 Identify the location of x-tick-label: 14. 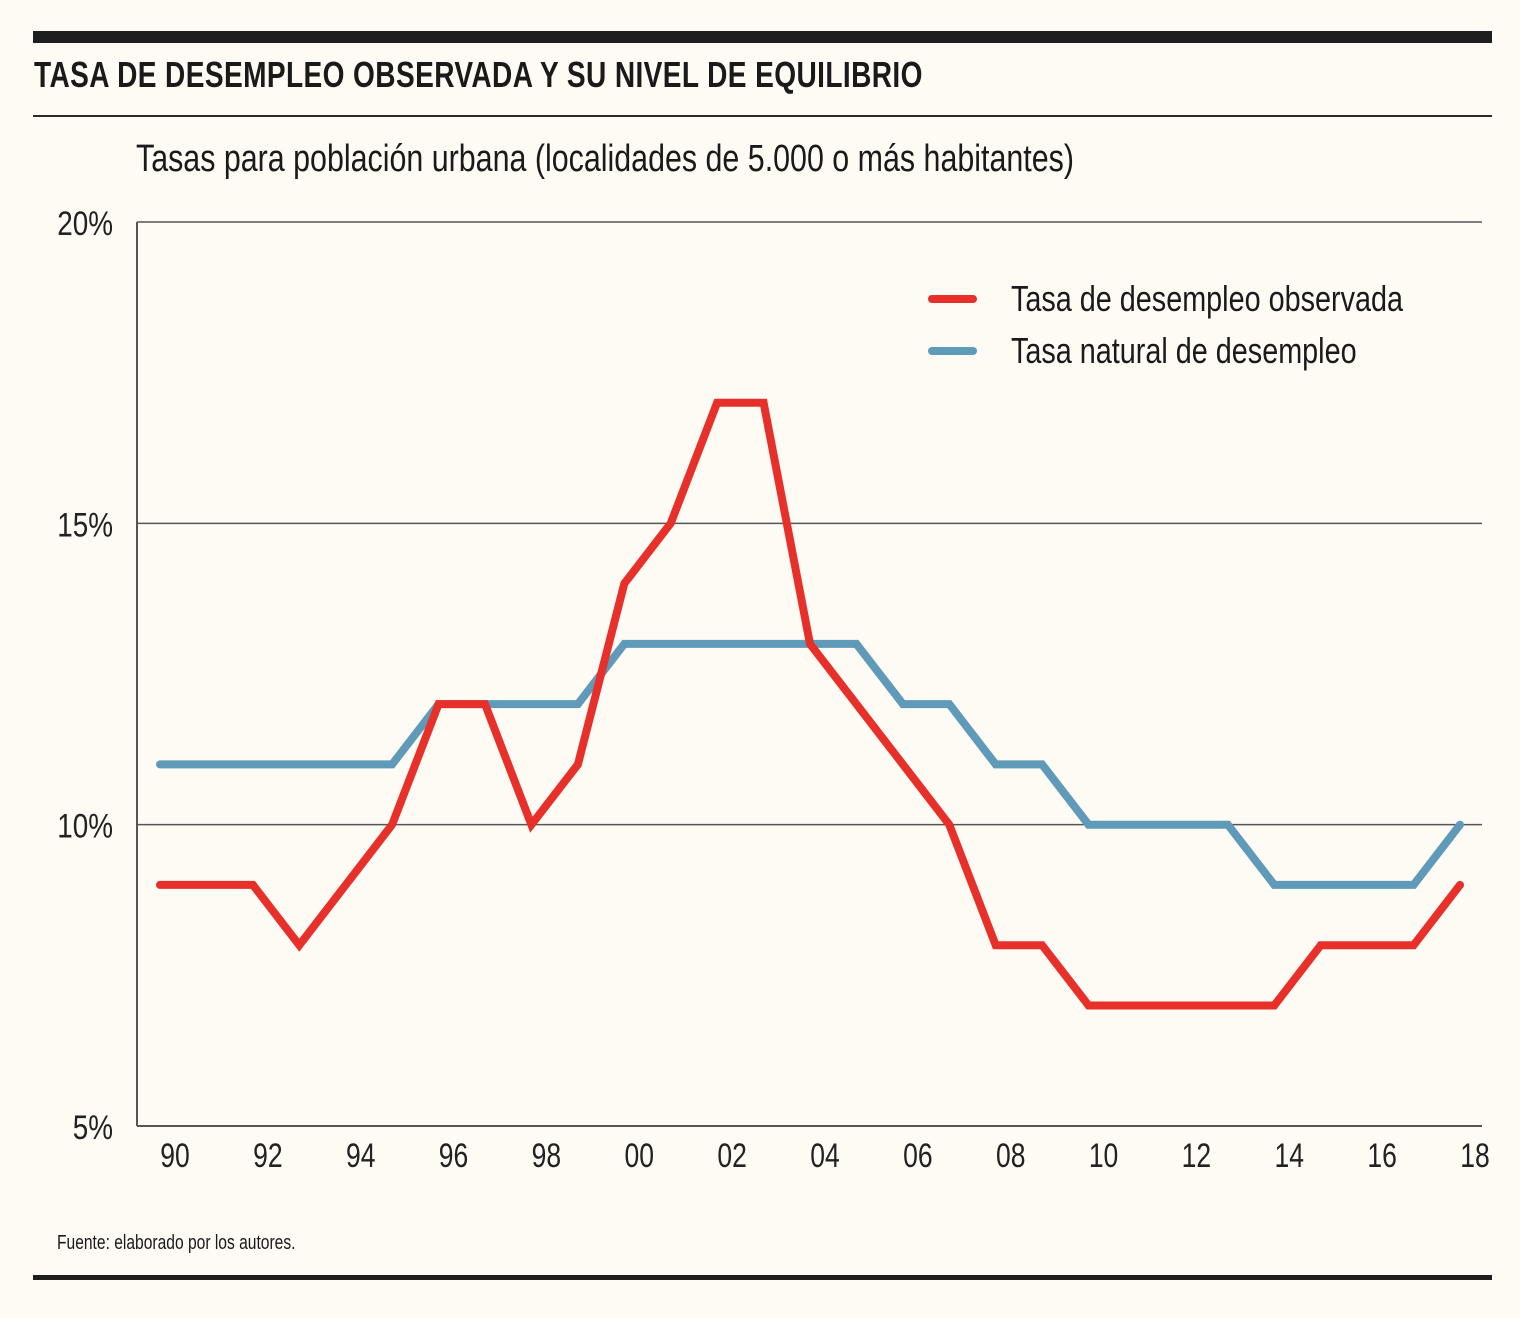
(1290, 1156).